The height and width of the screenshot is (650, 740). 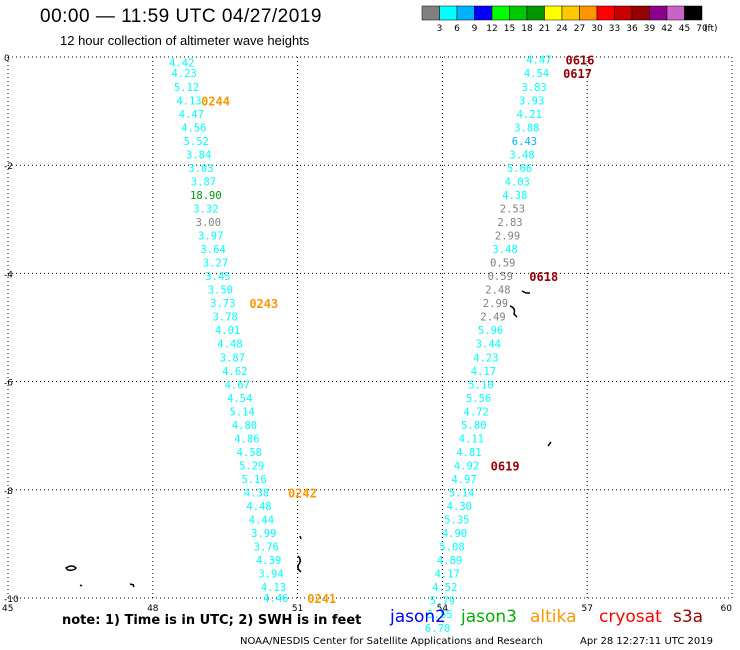 What do you see at coordinates (577, 74) in the screenshot?
I see `time-stamp-label: 0617` at bounding box center [577, 74].